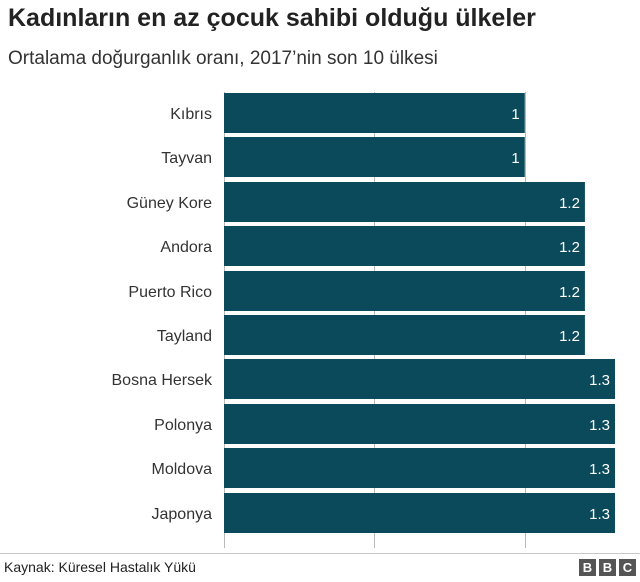 The image size is (640, 582). I want to click on bbc-logo-letter: C, so click(627, 567).